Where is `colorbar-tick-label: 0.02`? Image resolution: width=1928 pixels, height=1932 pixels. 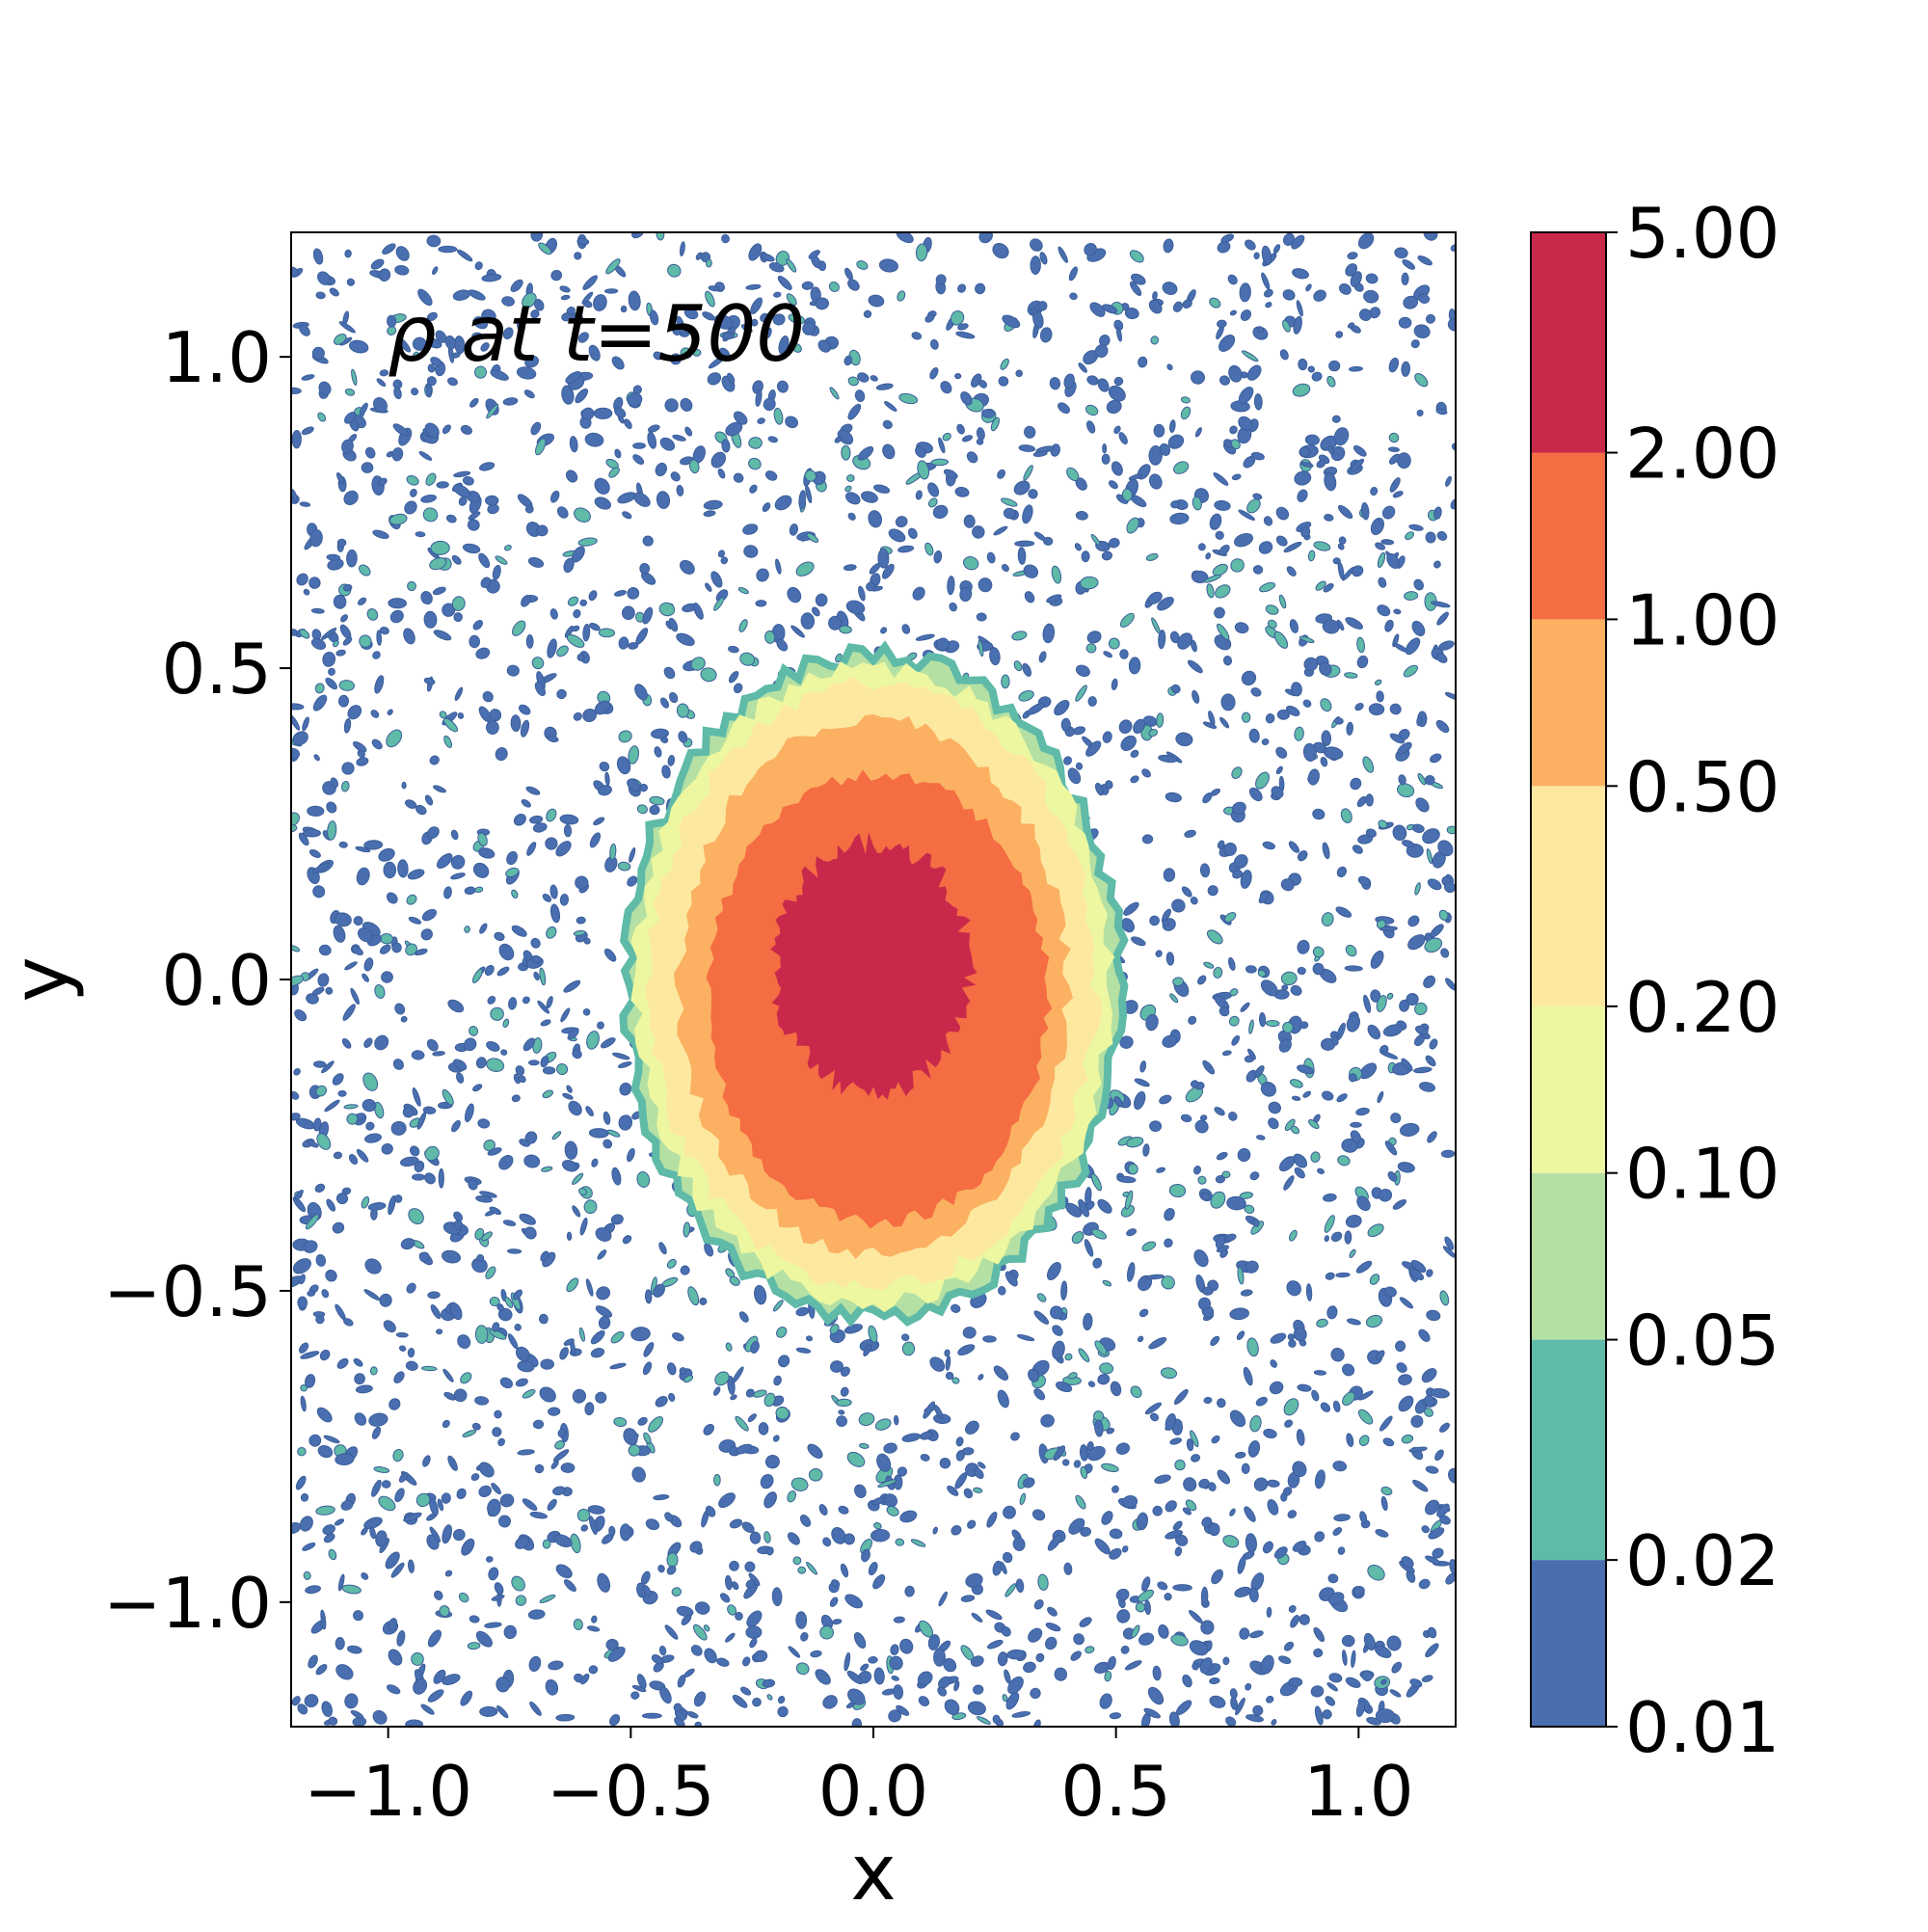 colorbar-tick-label: 0.02 is located at coordinates (1703, 1561).